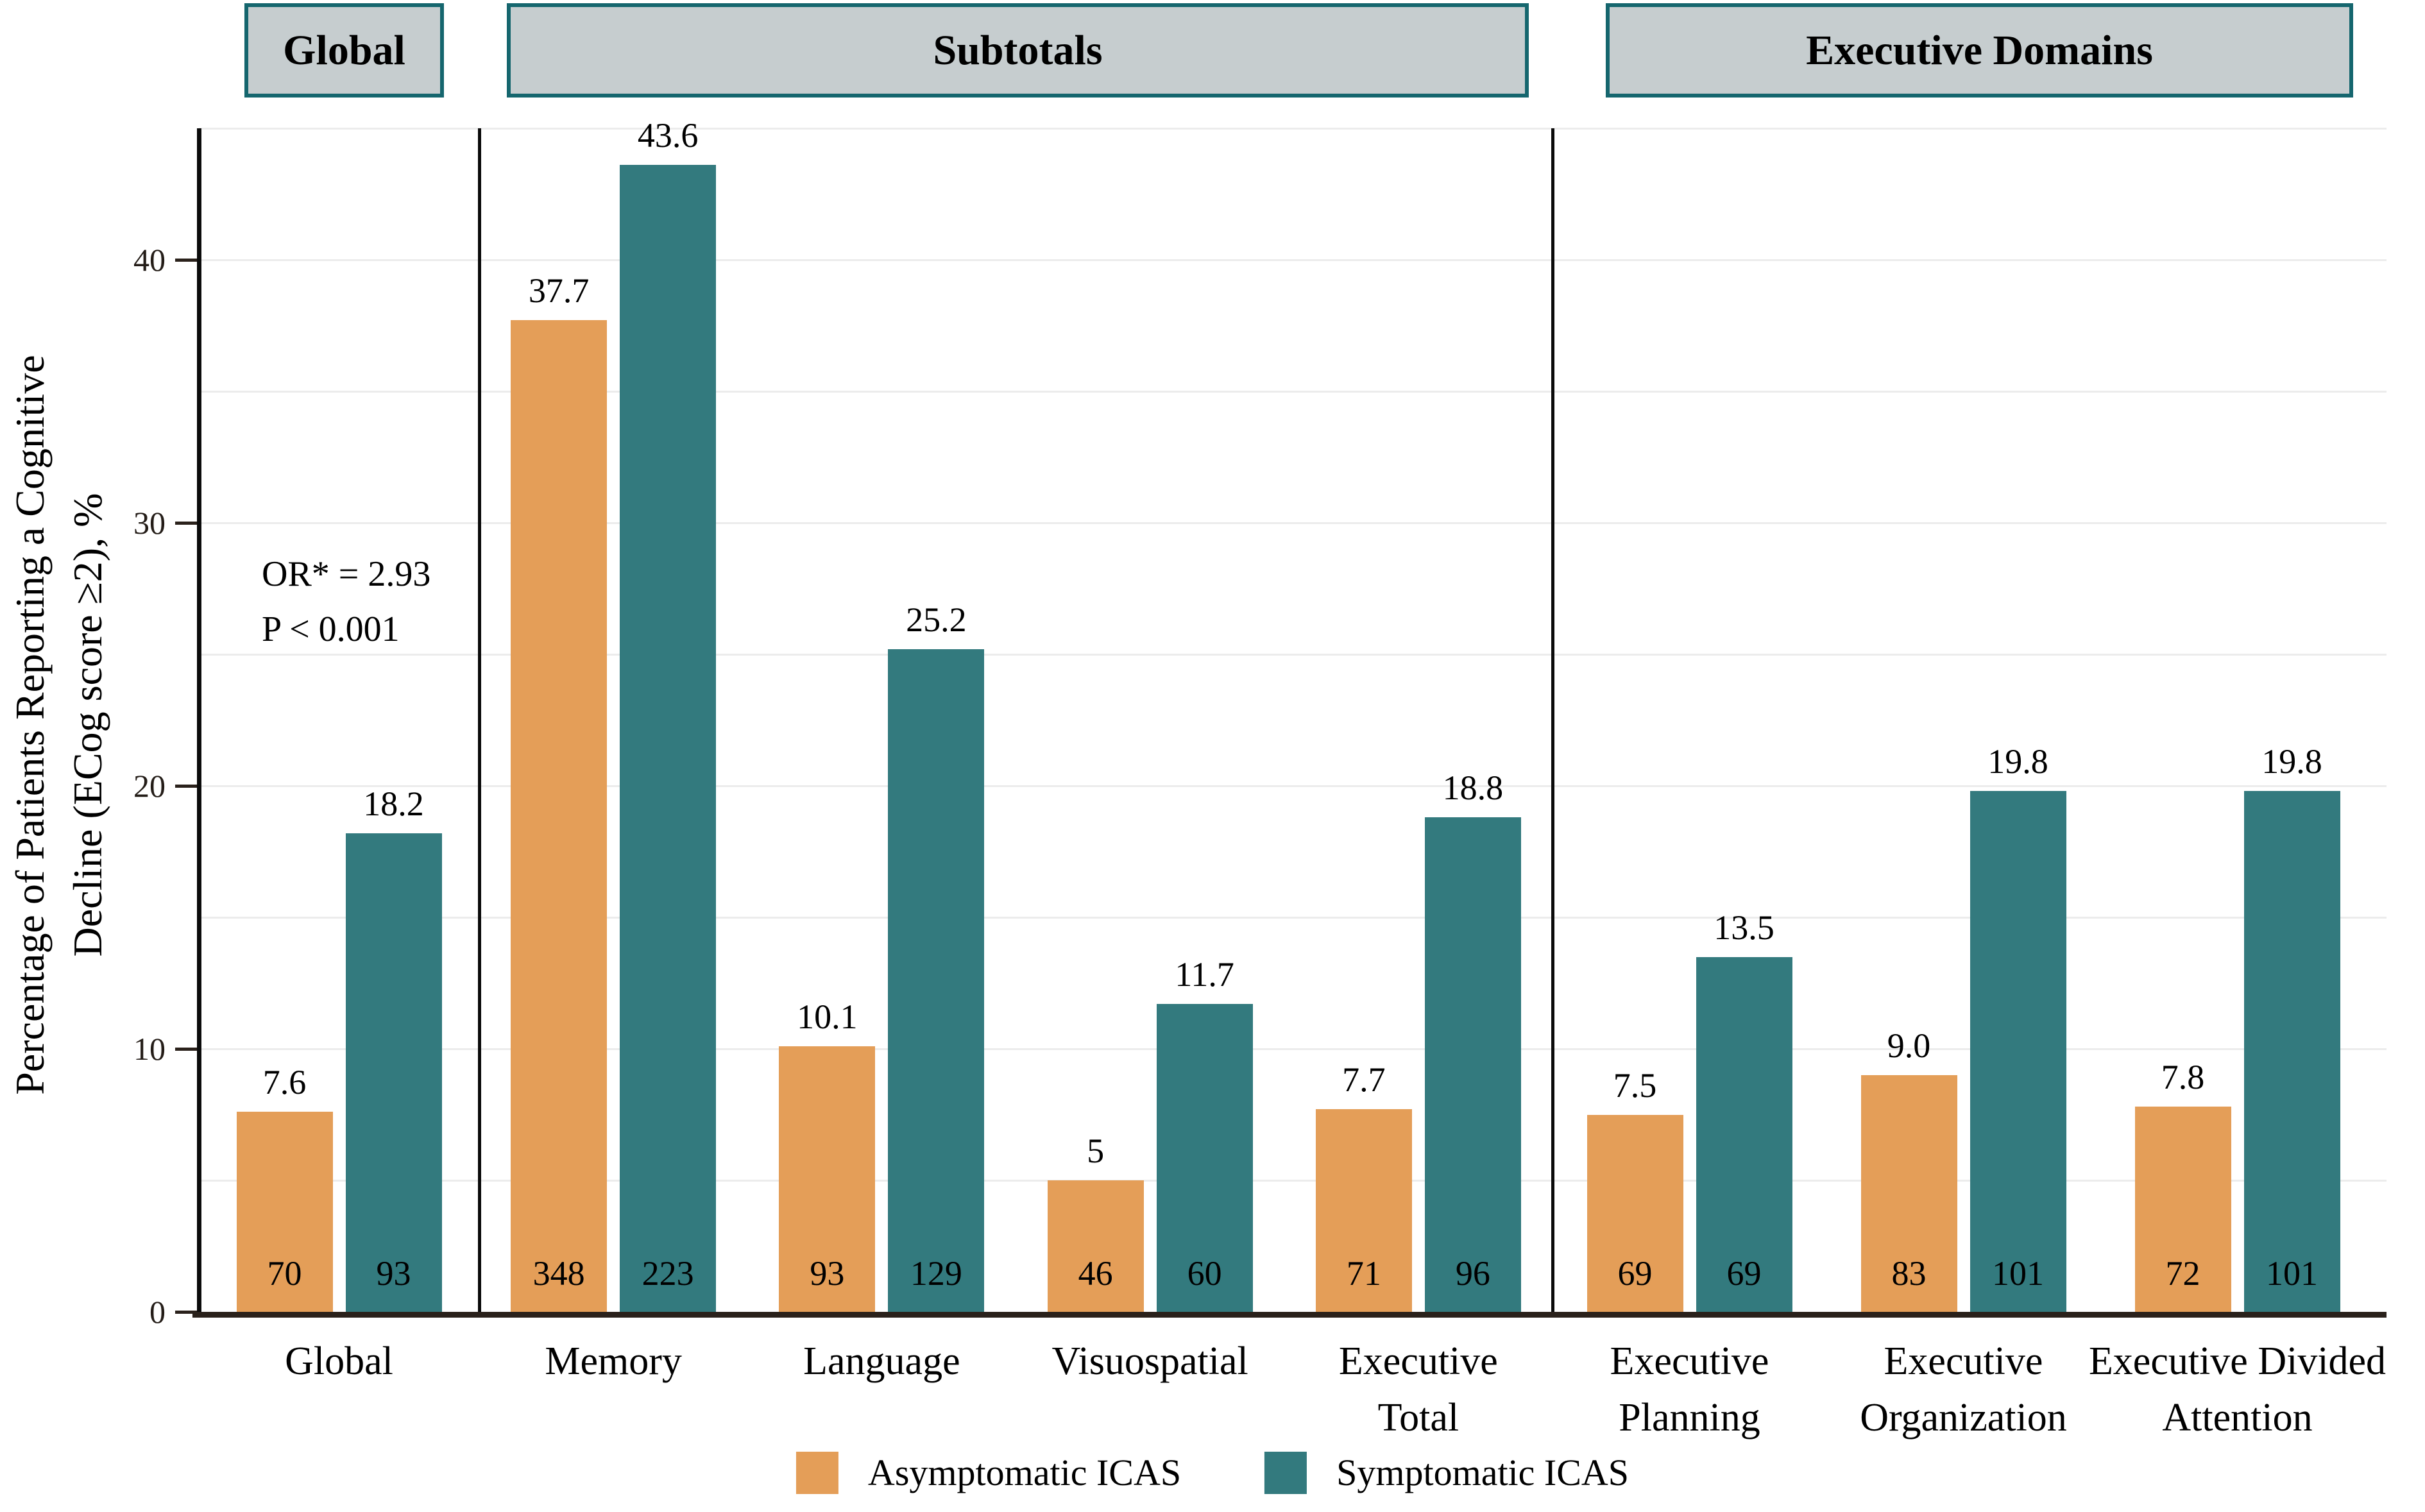 Image resolution: width=2425 pixels, height=1512 pixels. What do you see at coordinates (1285, 1472) in the screenshot?
I see `legend-swatch-symptomatic` at bounding box center [1285, 1472].